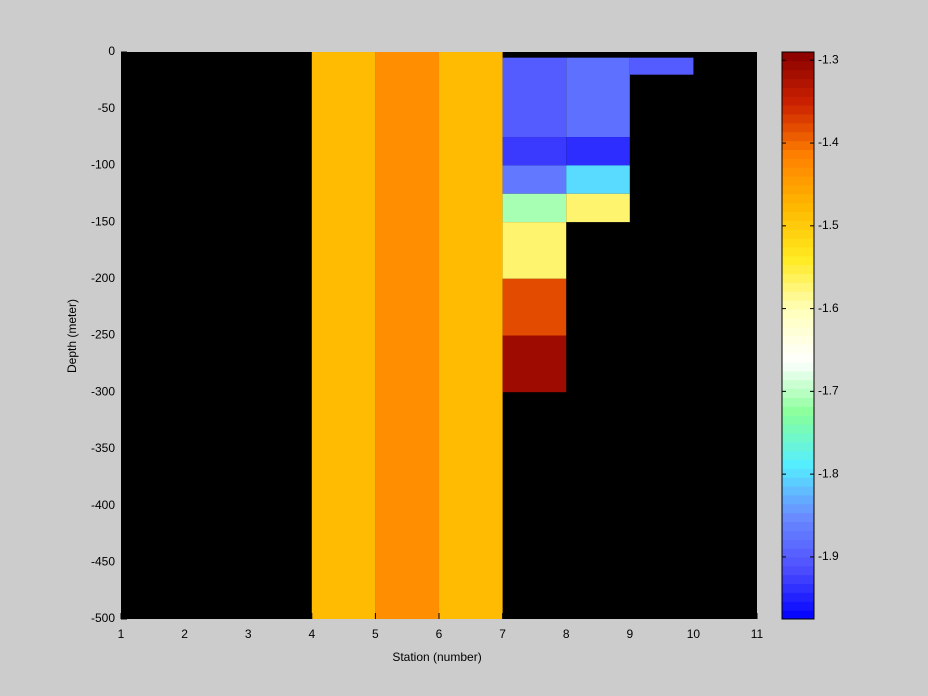 This screenshot has width=928, height=696. Describe the element at coordinates (375, 634) in the screenshot. I see `x-tick-label: 5` at that location.